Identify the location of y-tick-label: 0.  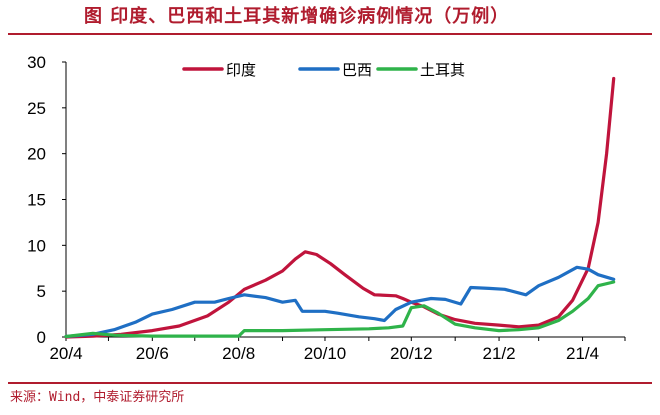
(41, 337).